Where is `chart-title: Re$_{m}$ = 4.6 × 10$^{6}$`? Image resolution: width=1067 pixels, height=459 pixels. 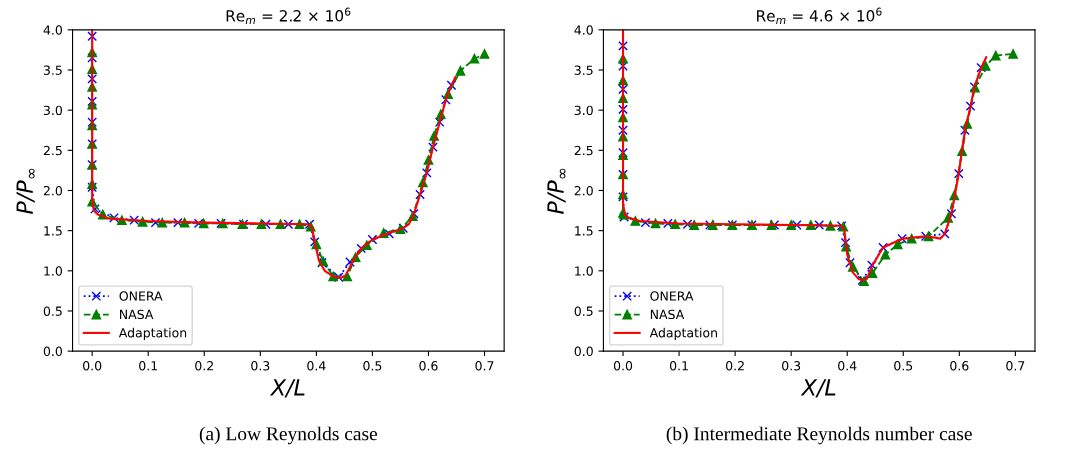
chart-title: Re$_{m}$ = 4.6 × 10$^{6}$ is located at coordinates (819, 15).